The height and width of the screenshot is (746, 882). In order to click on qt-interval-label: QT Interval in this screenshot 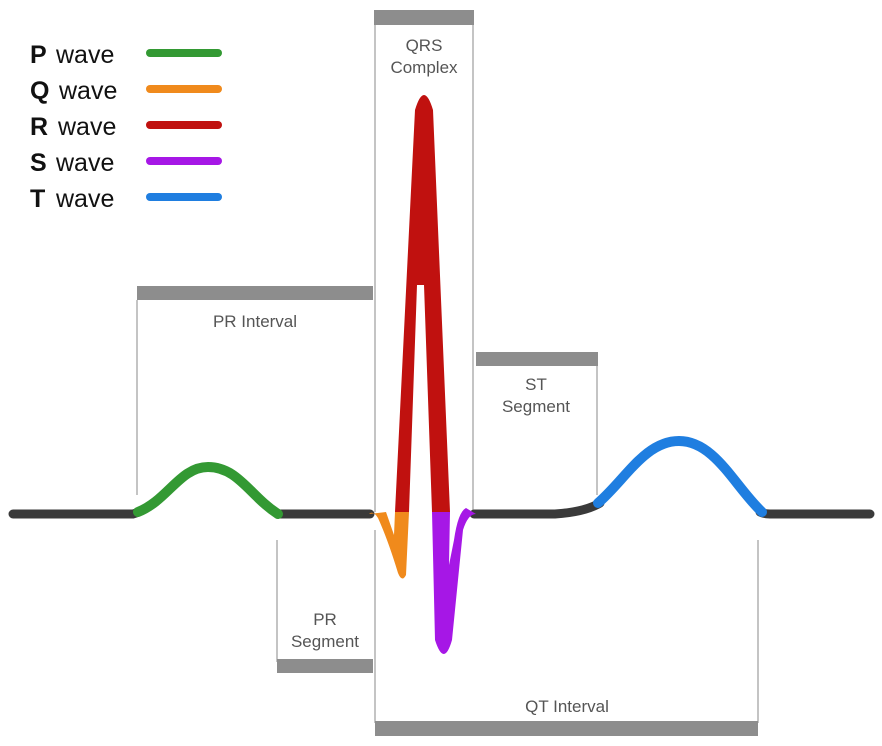, I will do `click(567, 706)`.